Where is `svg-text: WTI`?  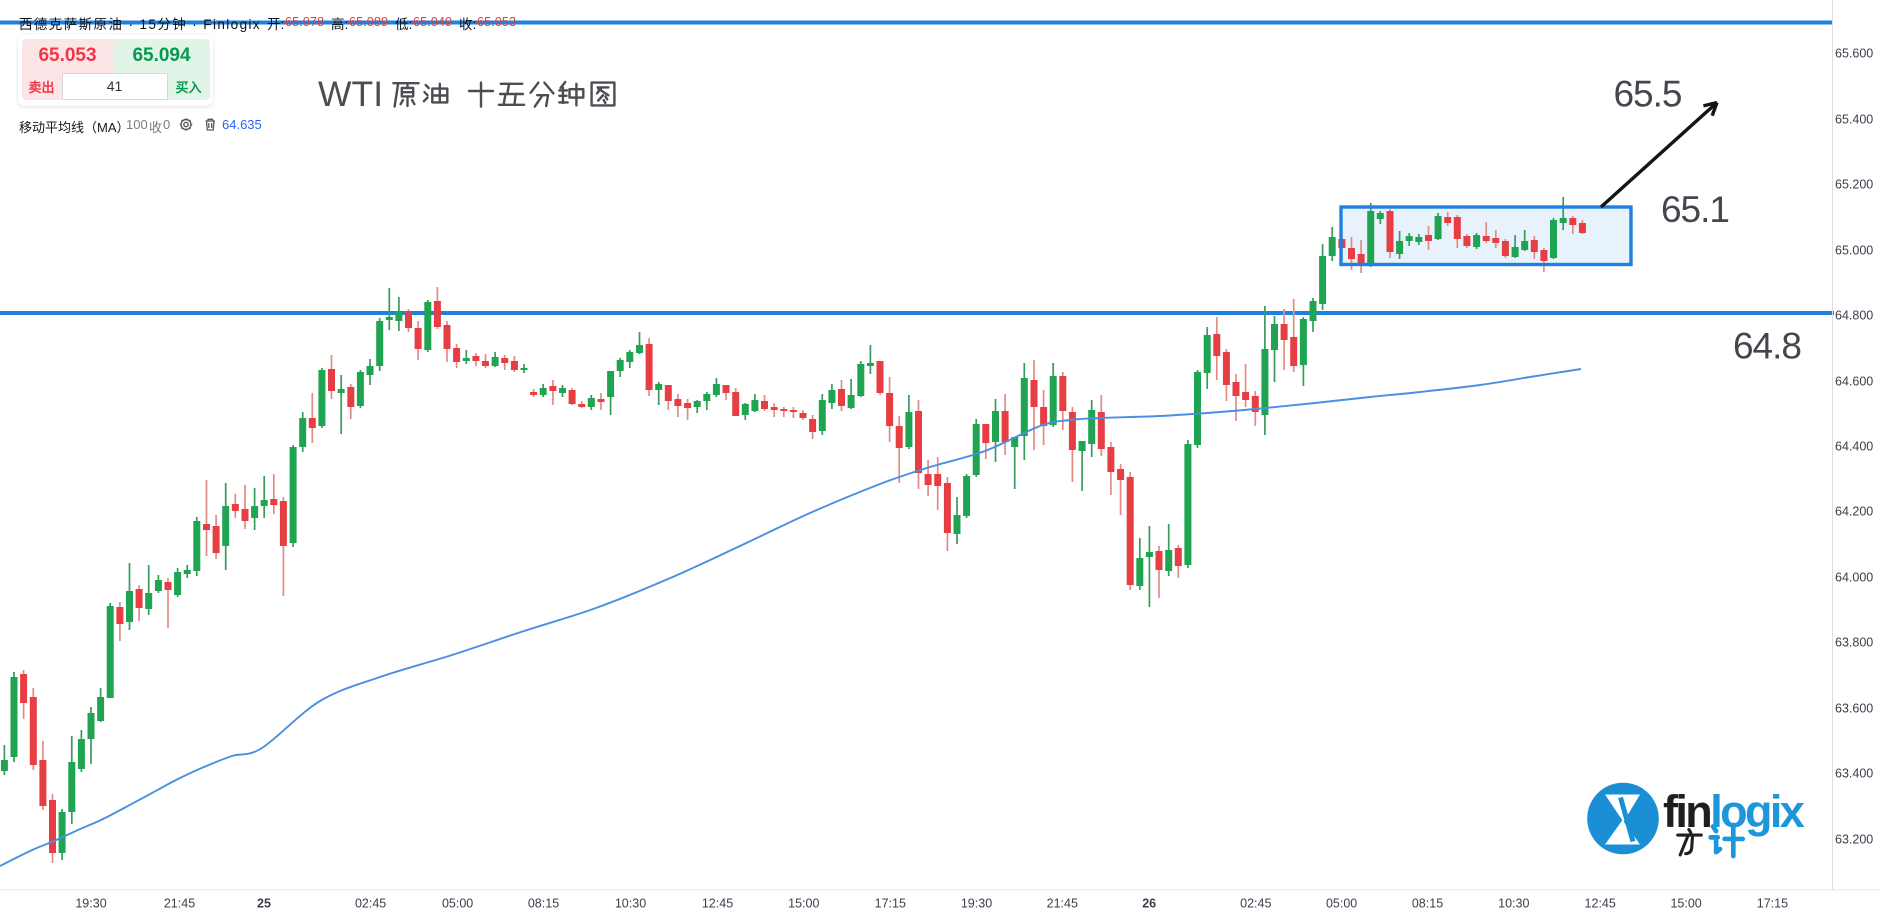
svg-text: WTI is located at coordinates (350, 94).